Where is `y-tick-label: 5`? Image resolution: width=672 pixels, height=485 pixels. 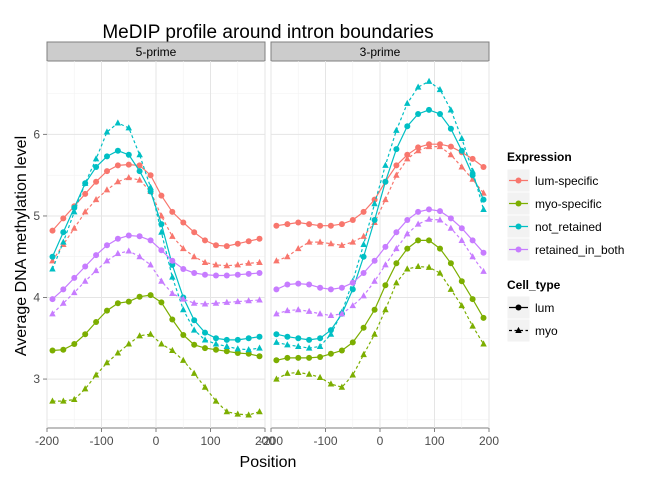 y-tick-label: 5 is located at coordinates (36, 216).